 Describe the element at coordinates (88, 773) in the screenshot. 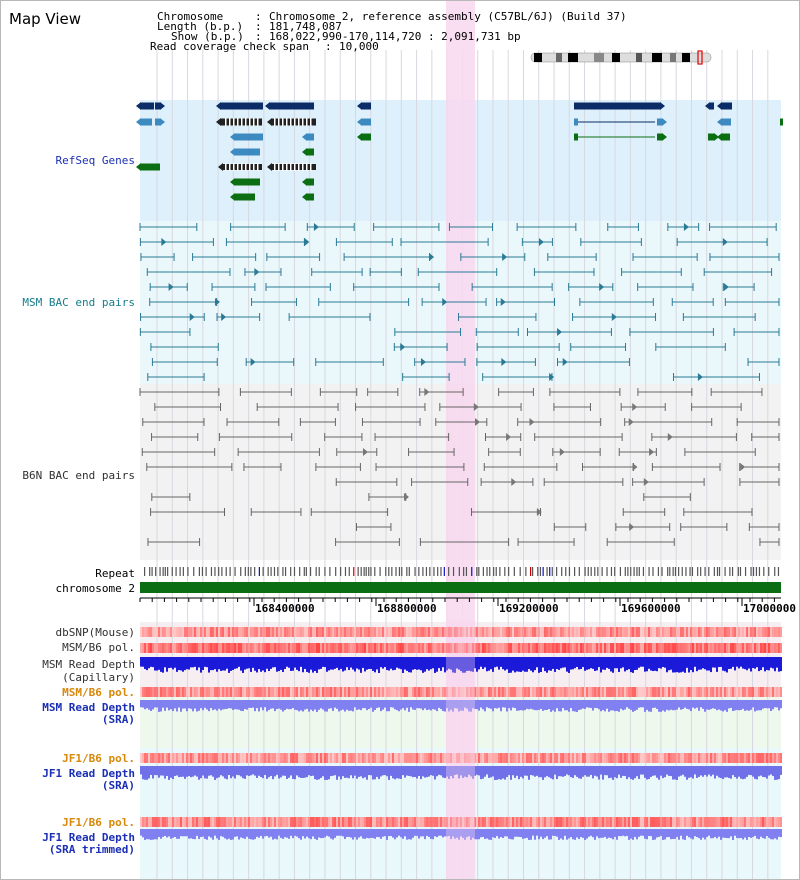

I see `track-label-jf1-depth: JF1 Read Depth` at that location.